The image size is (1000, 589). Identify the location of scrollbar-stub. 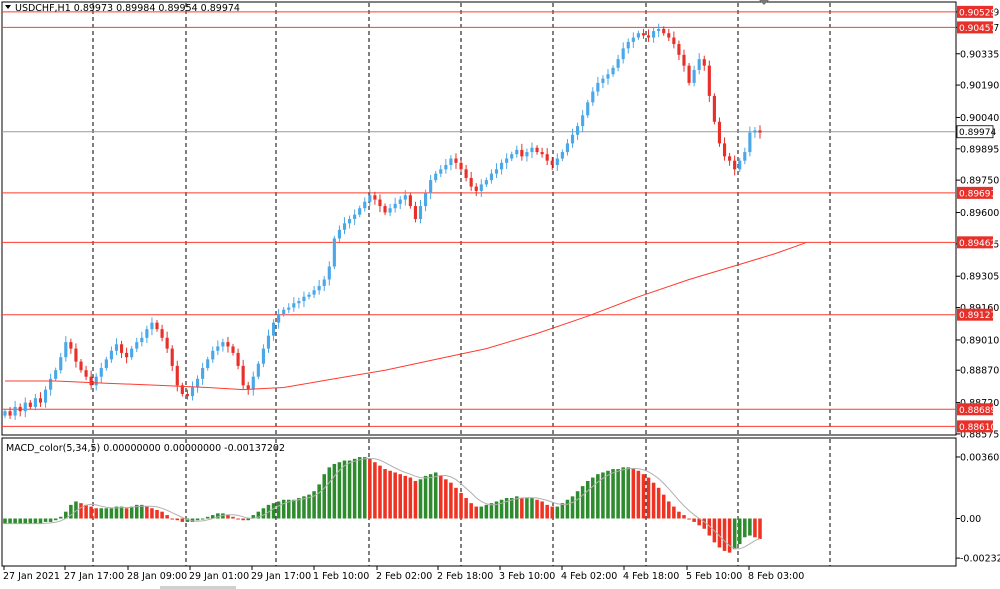
(198, 587).